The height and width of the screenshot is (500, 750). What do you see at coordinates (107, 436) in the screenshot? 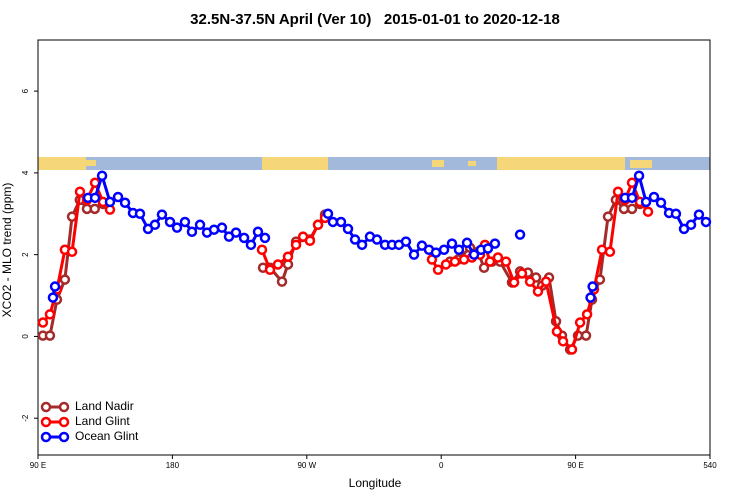
I see `legend-label: Ocean Glint` at bounding box center [107, 436].